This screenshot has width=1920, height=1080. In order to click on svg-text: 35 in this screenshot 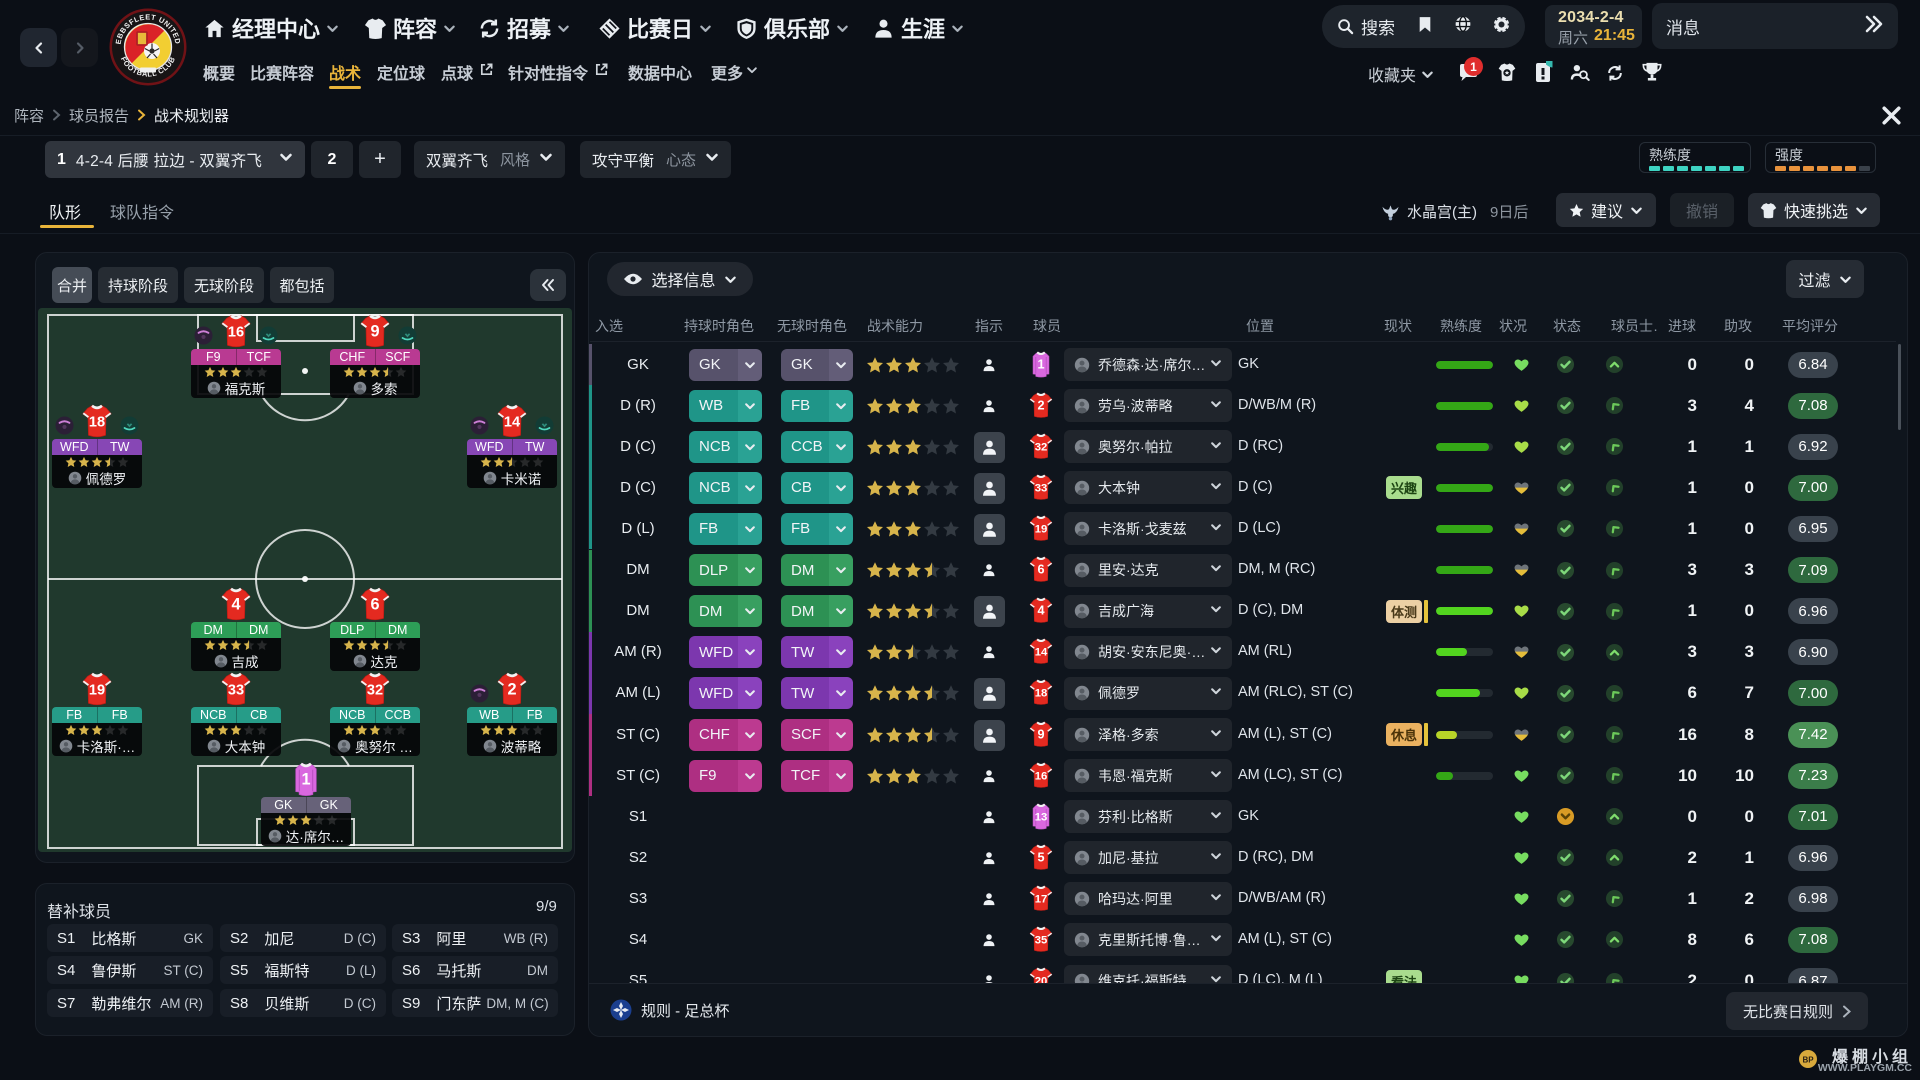, I will do `click(1041, 941)`.